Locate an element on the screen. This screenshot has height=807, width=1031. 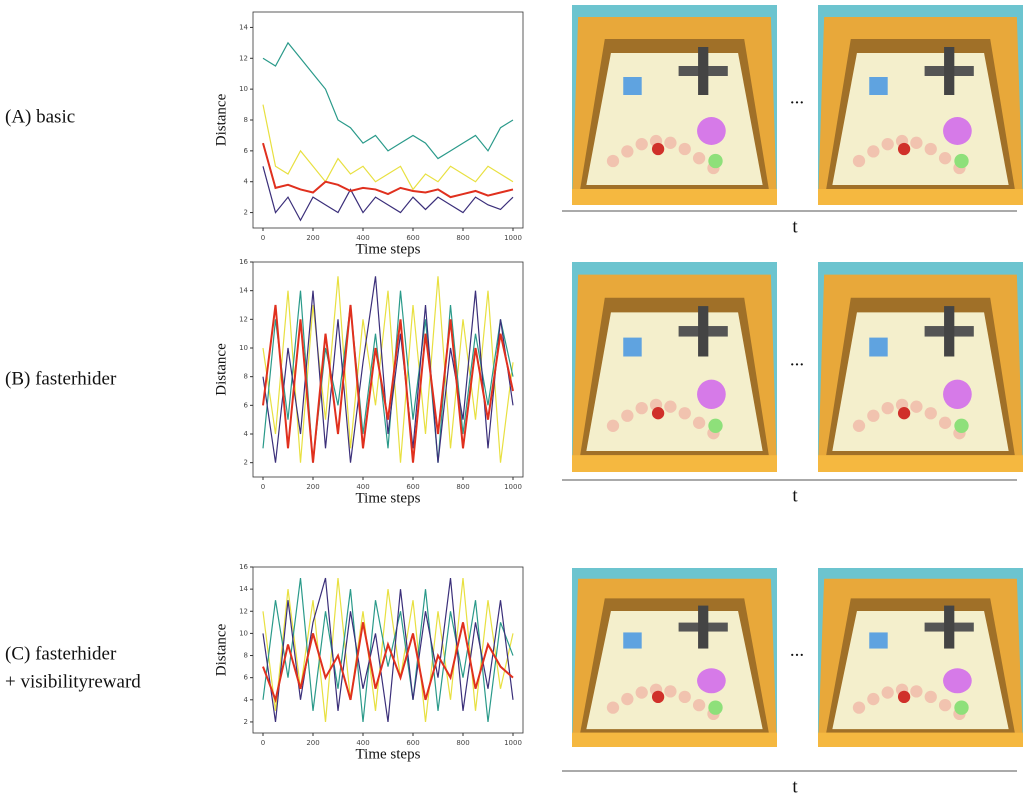
y-tick-label: 2 is located at coordinates (246, 463).